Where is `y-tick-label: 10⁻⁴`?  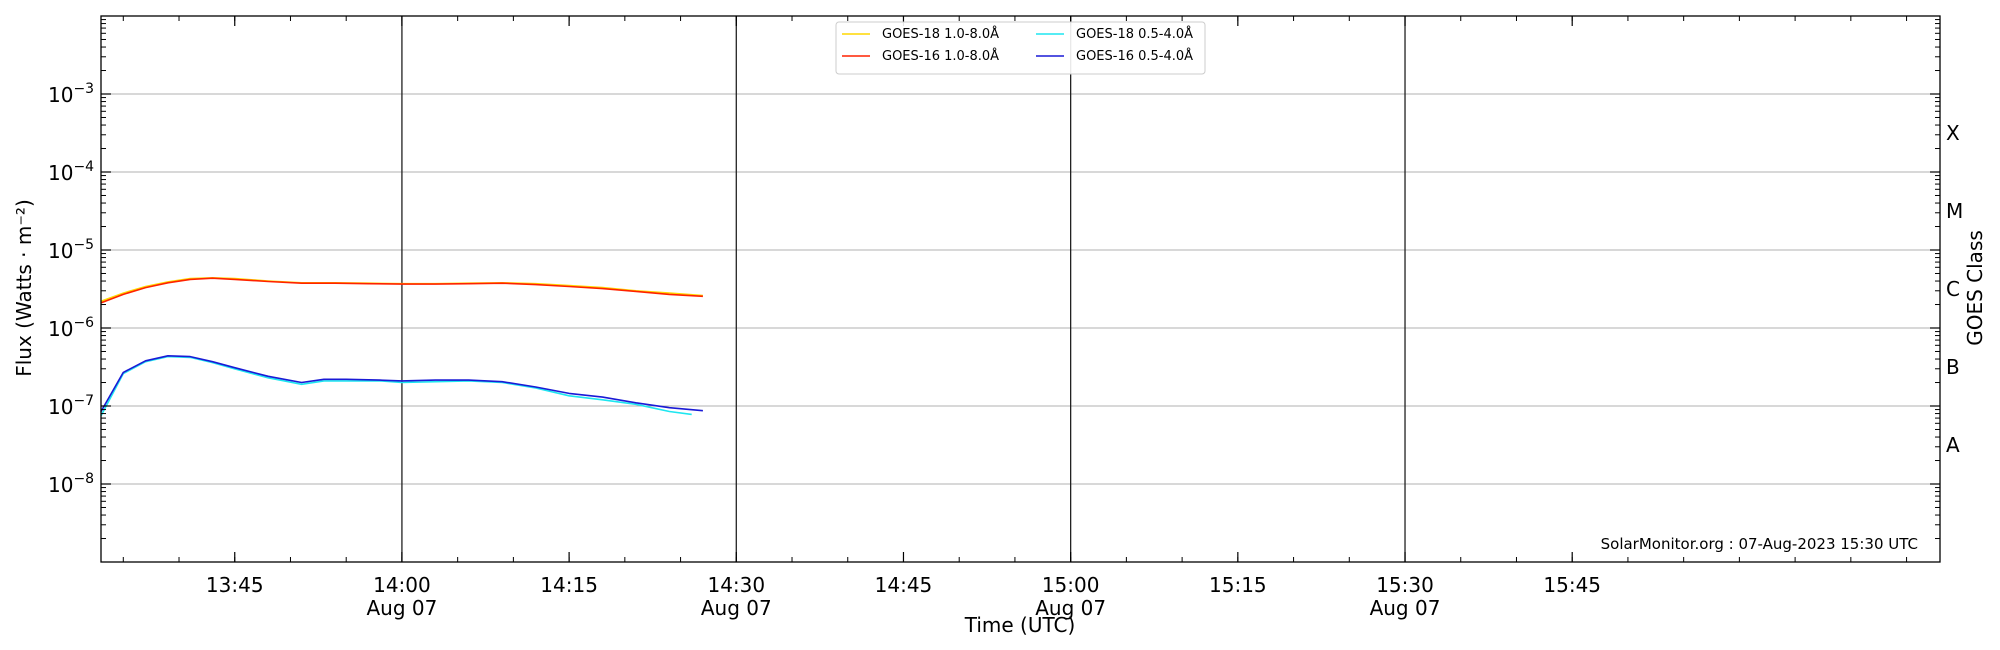 y-tick-label: 10⁻⁴ is located at coordinates (71, 172).